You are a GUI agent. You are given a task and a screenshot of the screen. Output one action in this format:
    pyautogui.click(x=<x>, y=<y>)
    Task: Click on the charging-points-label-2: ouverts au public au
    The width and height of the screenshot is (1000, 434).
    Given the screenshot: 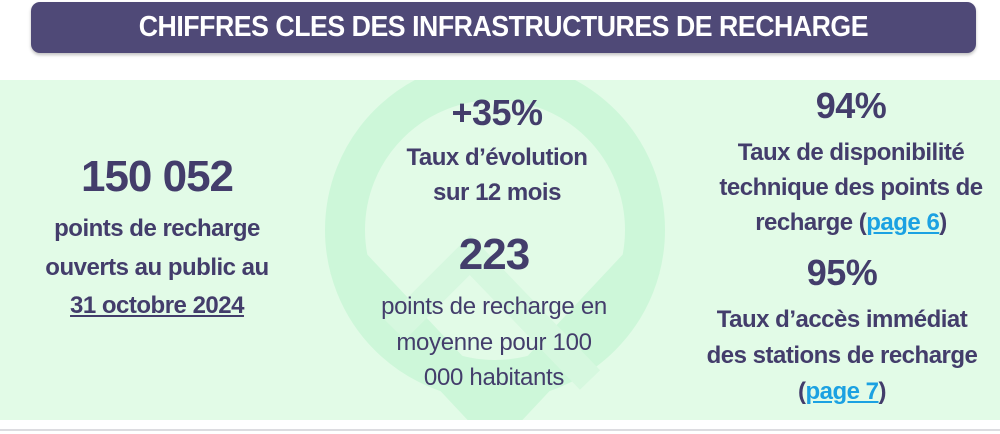 What is the action you would take?
    pyautogui.click(x=157, y=267)
    